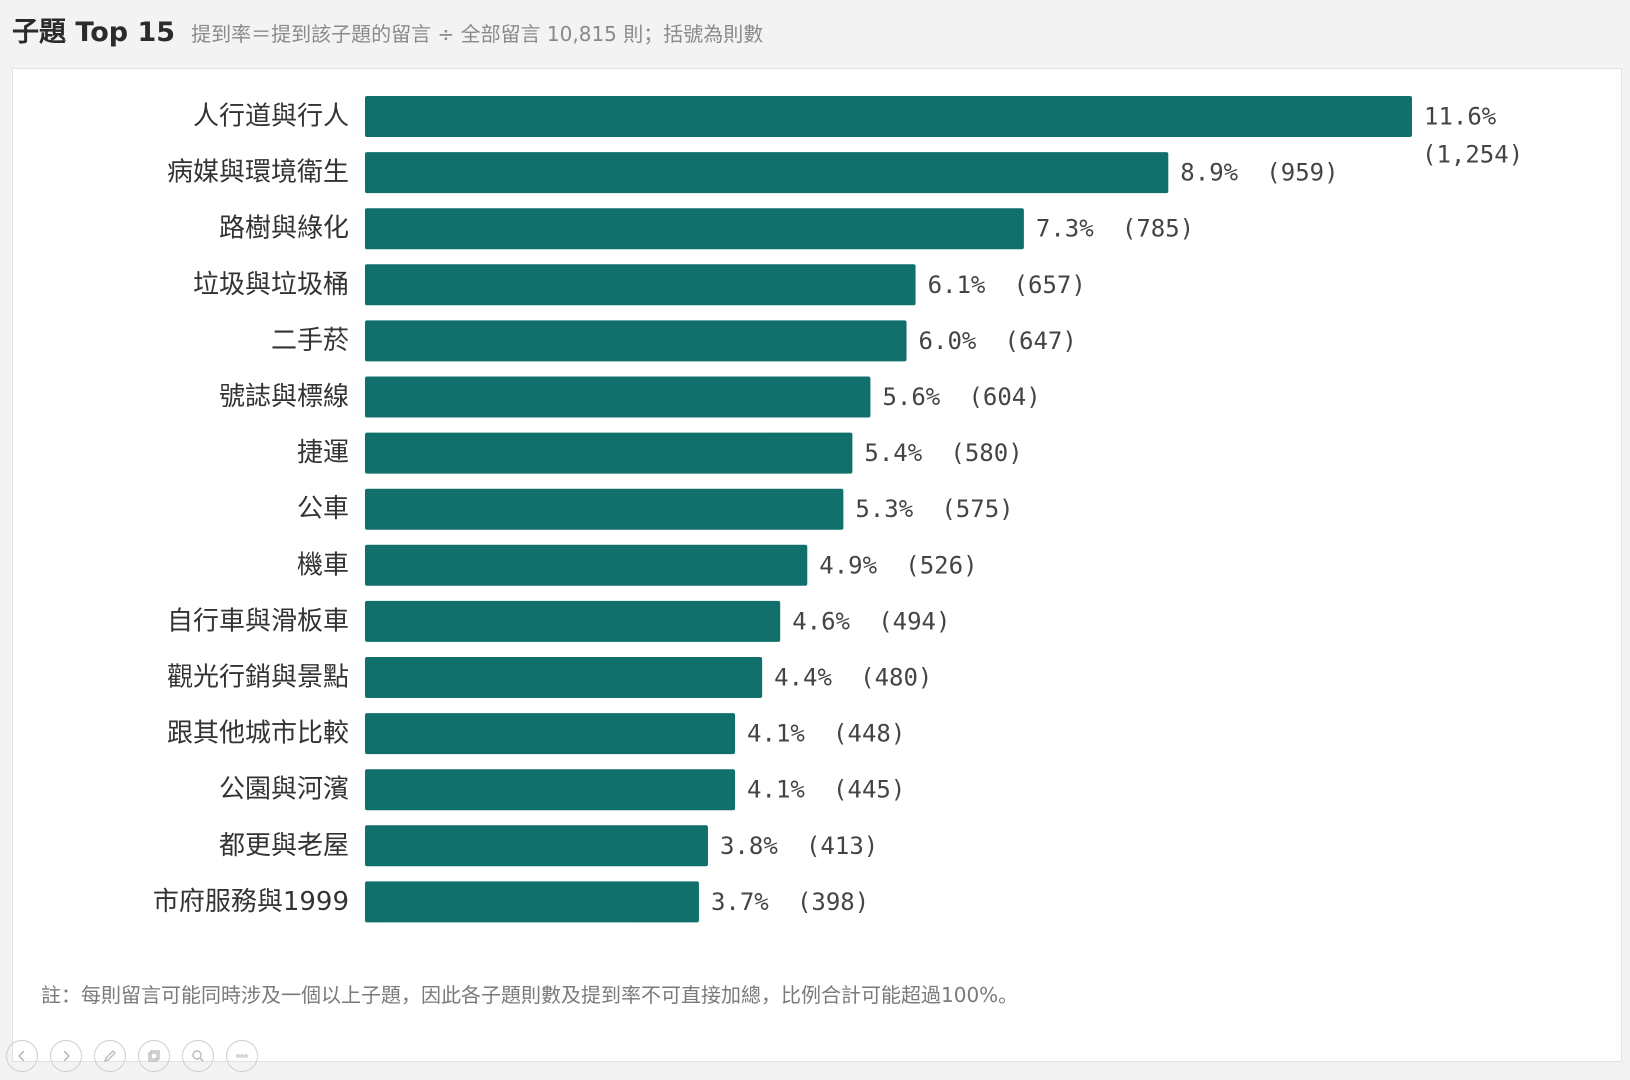 The width and height of the screenshot is (1630, 1080). I want to click on value-label: 3.7%, so click(740, 902).